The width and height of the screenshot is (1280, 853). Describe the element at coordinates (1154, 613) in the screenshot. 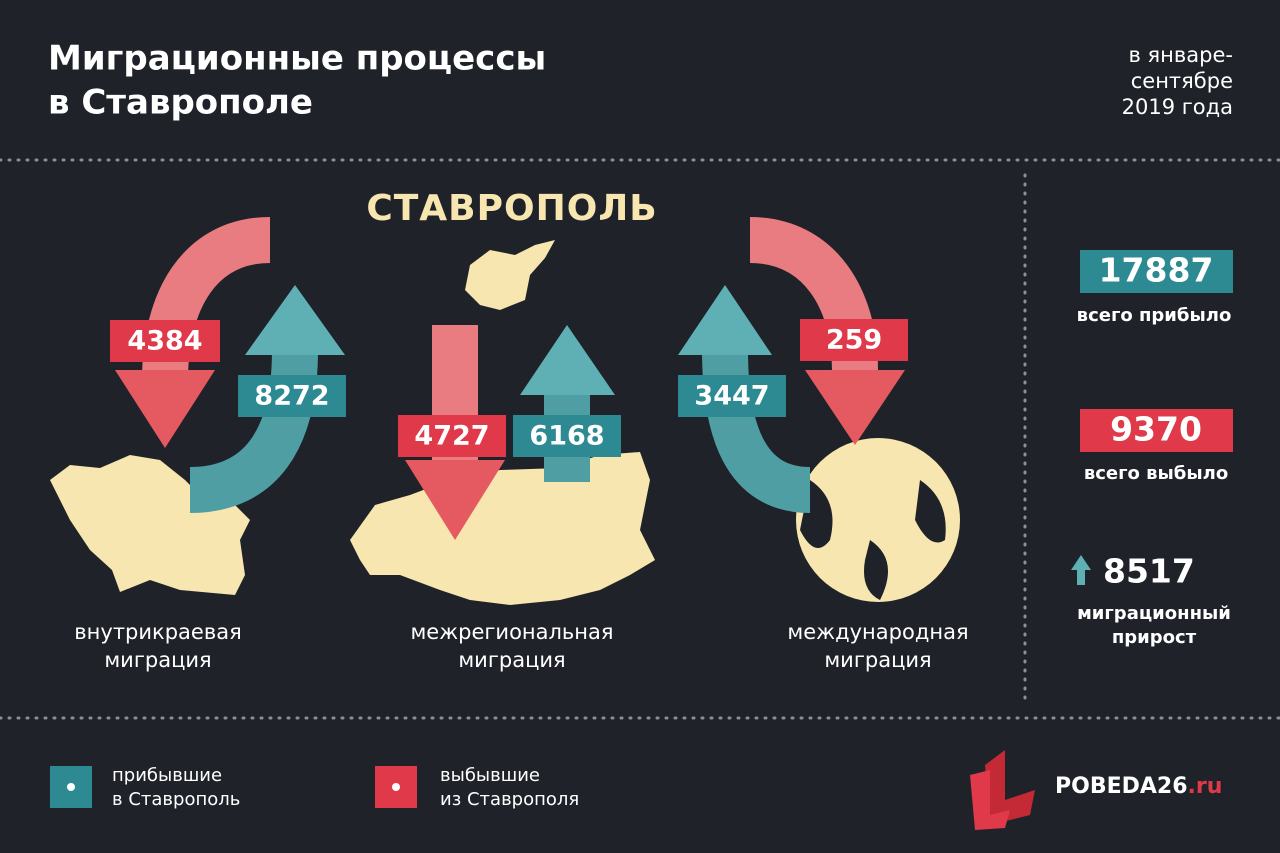

I see `total-label: миграционный` at that location.